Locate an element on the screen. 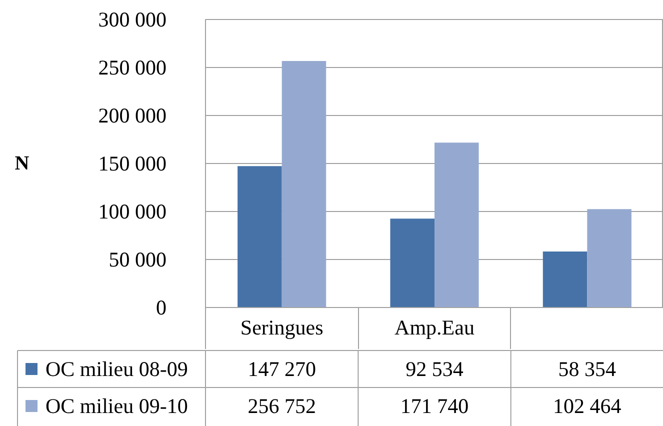  data-label: 92 534 is located at coordinates (435, 369).